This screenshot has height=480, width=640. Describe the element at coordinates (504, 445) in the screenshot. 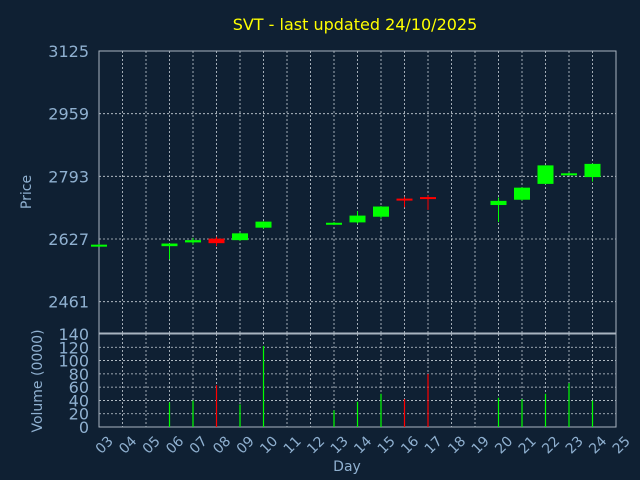

I see `day-tick-label: 20` at that location.